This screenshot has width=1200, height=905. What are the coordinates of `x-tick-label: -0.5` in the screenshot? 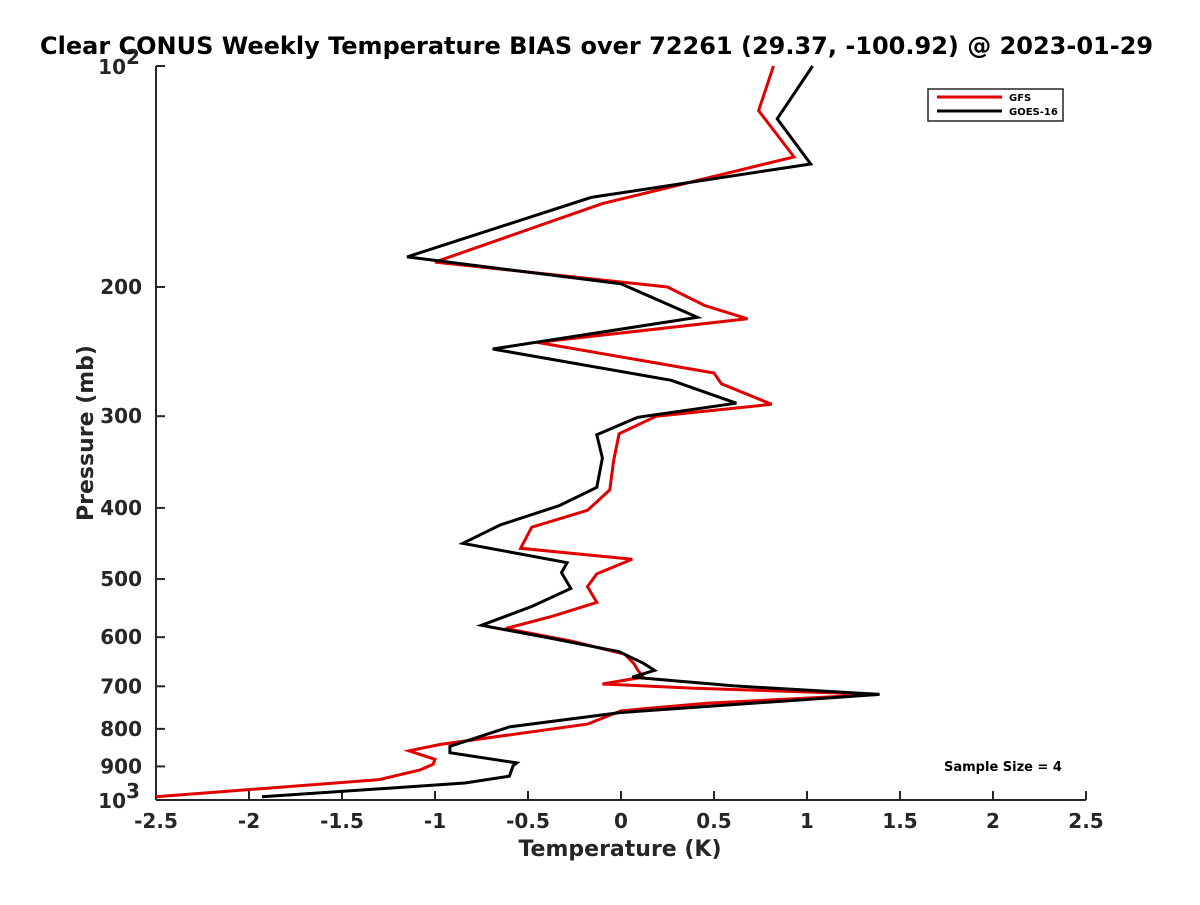 It's located at (528, 821).